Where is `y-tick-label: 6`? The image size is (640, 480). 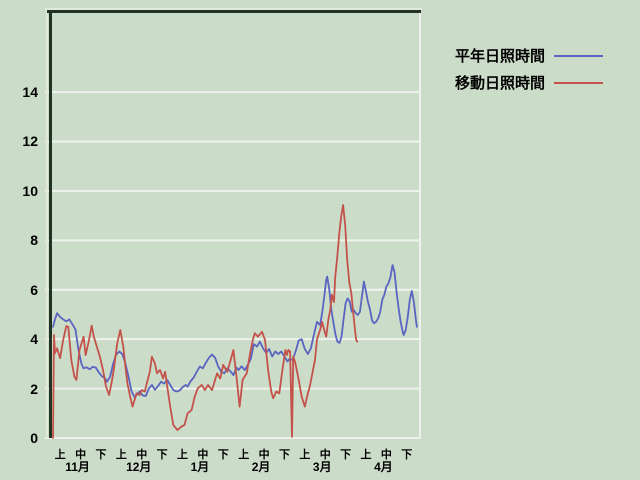 y-tick-label: 6 is located at coordinates (34, 289).